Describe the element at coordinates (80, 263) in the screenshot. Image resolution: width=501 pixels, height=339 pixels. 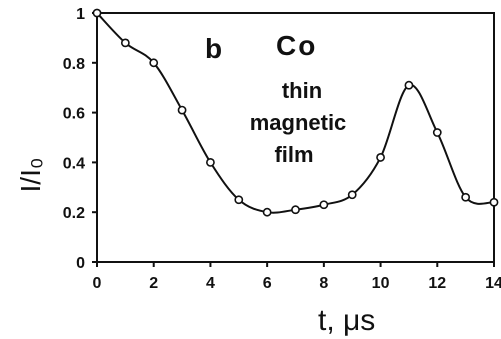
I see `y-tick-label: 0` at that location.